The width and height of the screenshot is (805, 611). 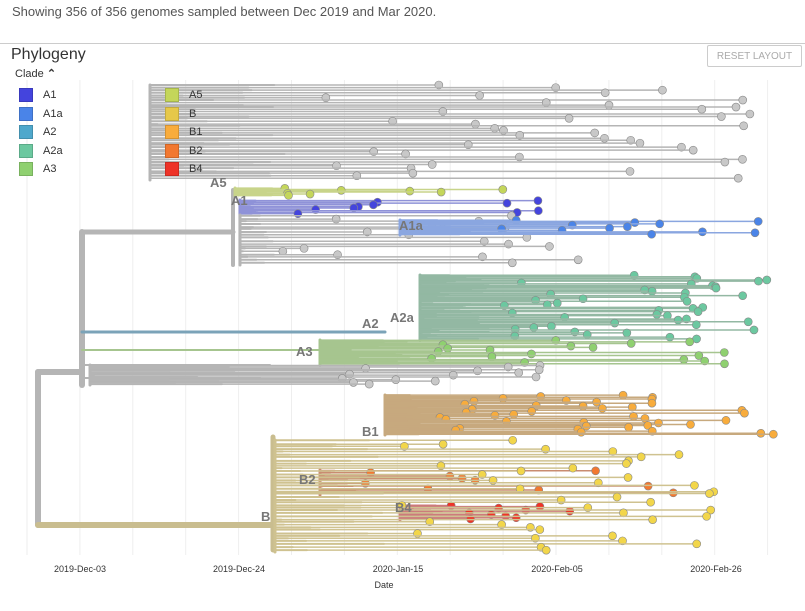 What do you see at coordinates (41, 113) in the screenshot?
I see `legend-item-a1a: A1a` at bounding box center [41, 113].